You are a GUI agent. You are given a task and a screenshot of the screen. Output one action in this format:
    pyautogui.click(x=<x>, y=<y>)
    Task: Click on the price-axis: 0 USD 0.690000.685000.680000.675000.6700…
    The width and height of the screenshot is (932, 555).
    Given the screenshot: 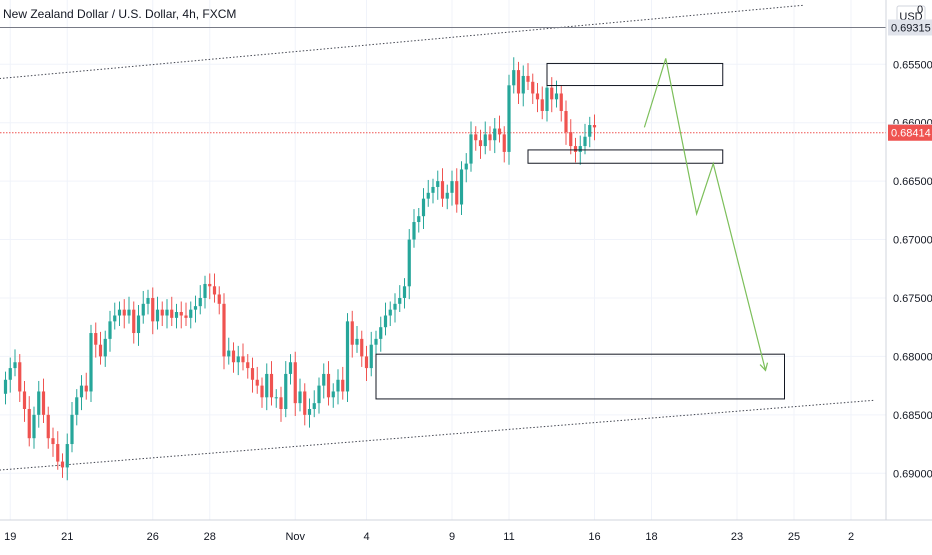 What is the action you would take?
    pyautogui.click(x=908, y=260)
    